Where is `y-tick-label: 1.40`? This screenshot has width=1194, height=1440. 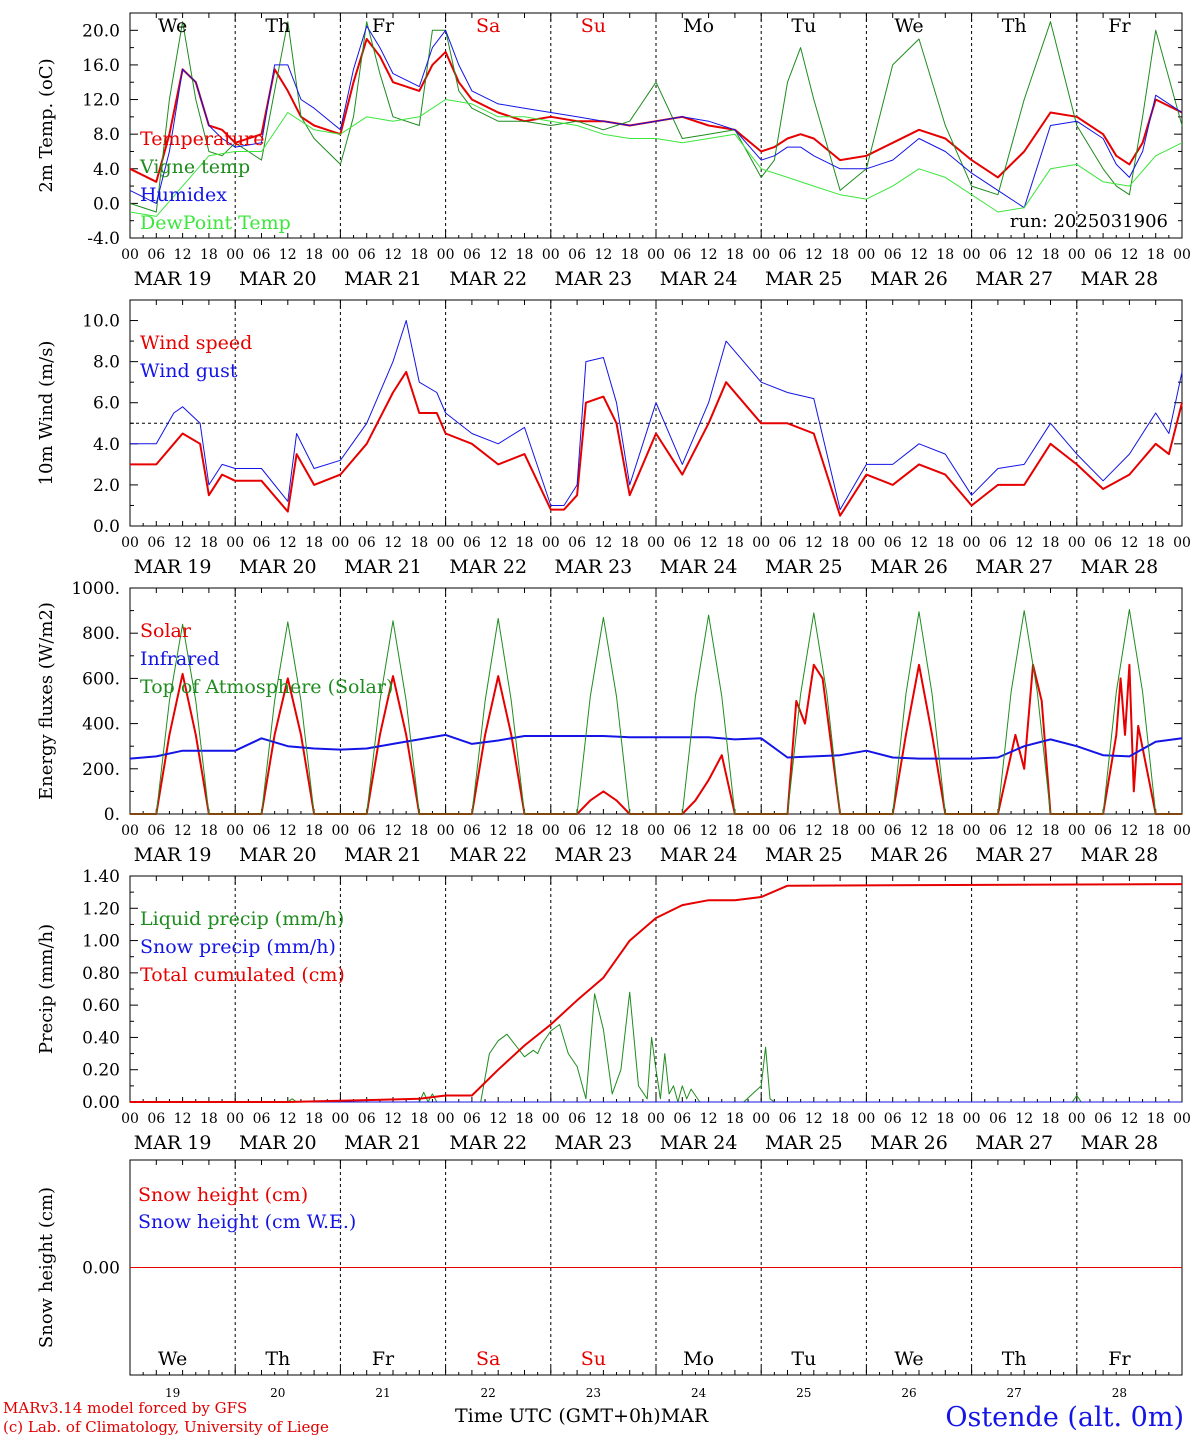
y-tick-label: 1.40 is located at coordinates (101, 877).